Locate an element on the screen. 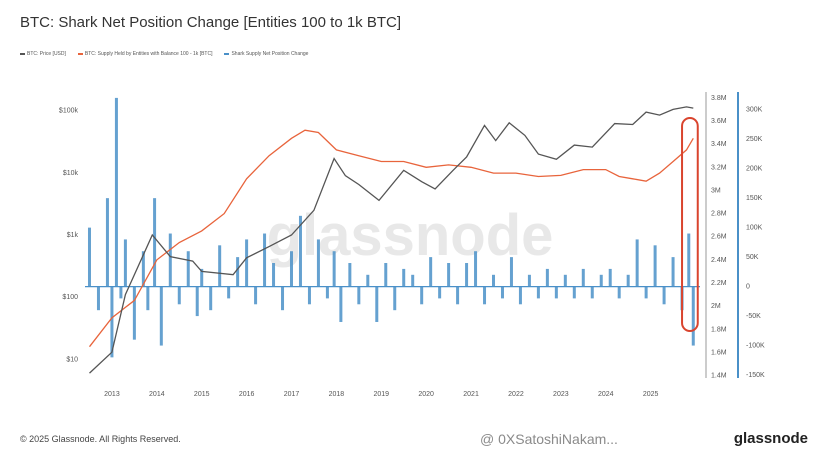 The image size is (828, 466). y-right-tick-label: -150K is located at coordinates (755, 375).